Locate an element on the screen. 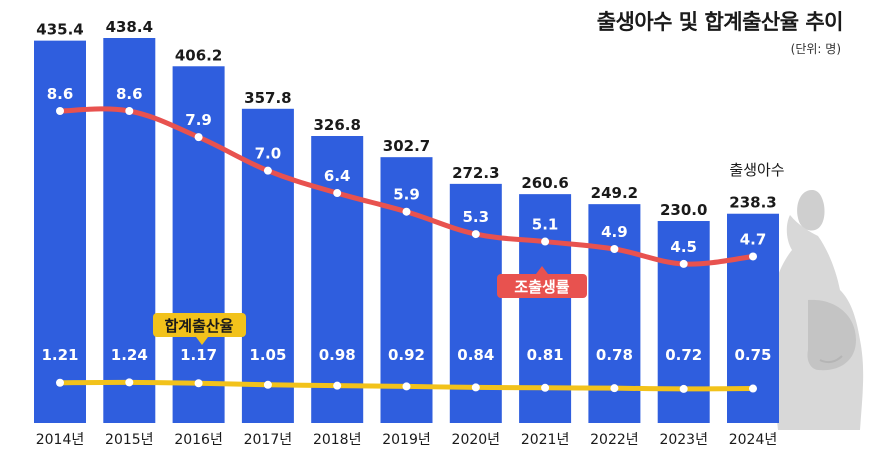  crude-value-label: 7.0 is located at coordinates (268, 154).